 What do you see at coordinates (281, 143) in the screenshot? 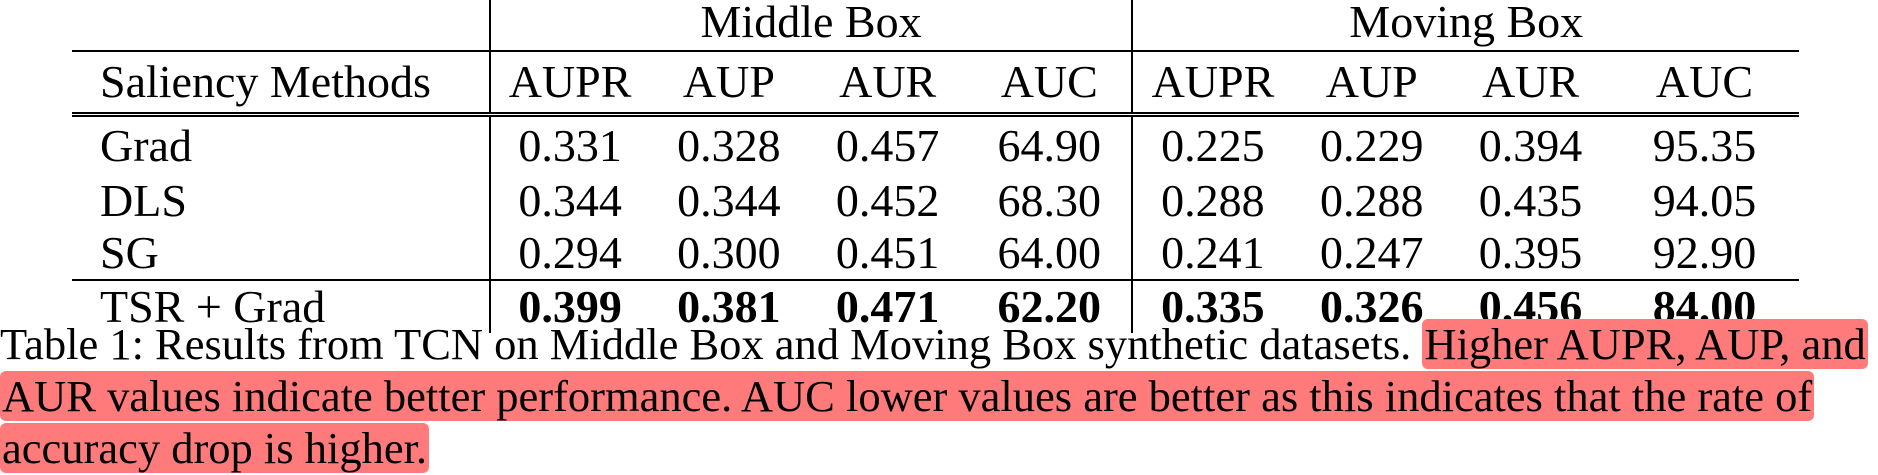
I see `method-name: Grad` at bounding box center [281, 143].